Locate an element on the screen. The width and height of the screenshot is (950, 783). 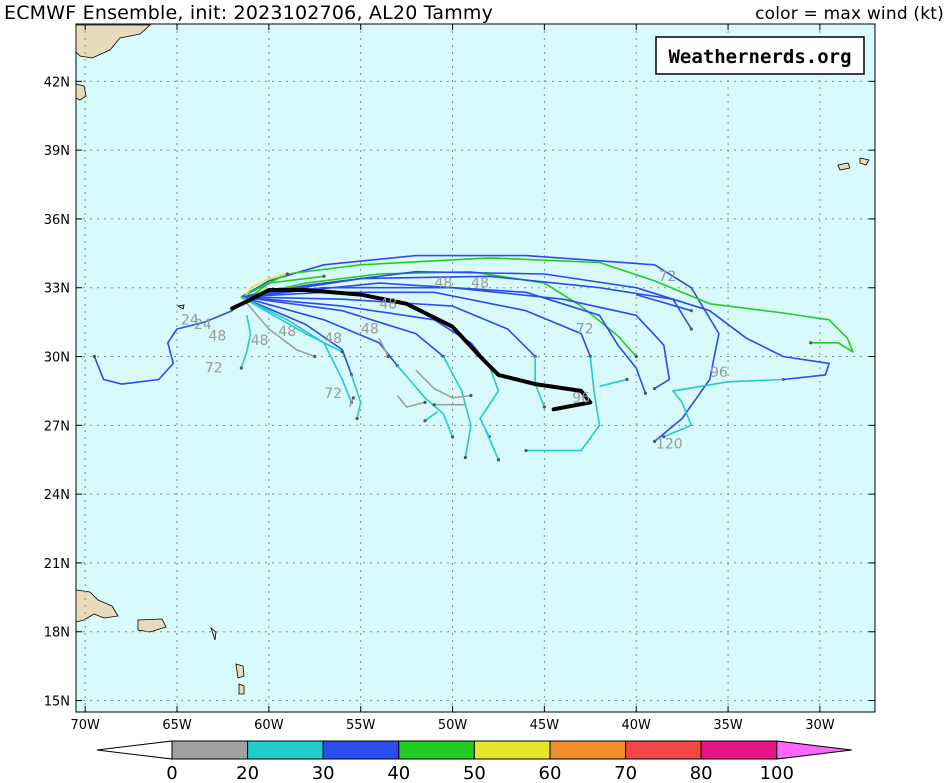
lon-tick-label: 45W is located at coordinates (545, 725).